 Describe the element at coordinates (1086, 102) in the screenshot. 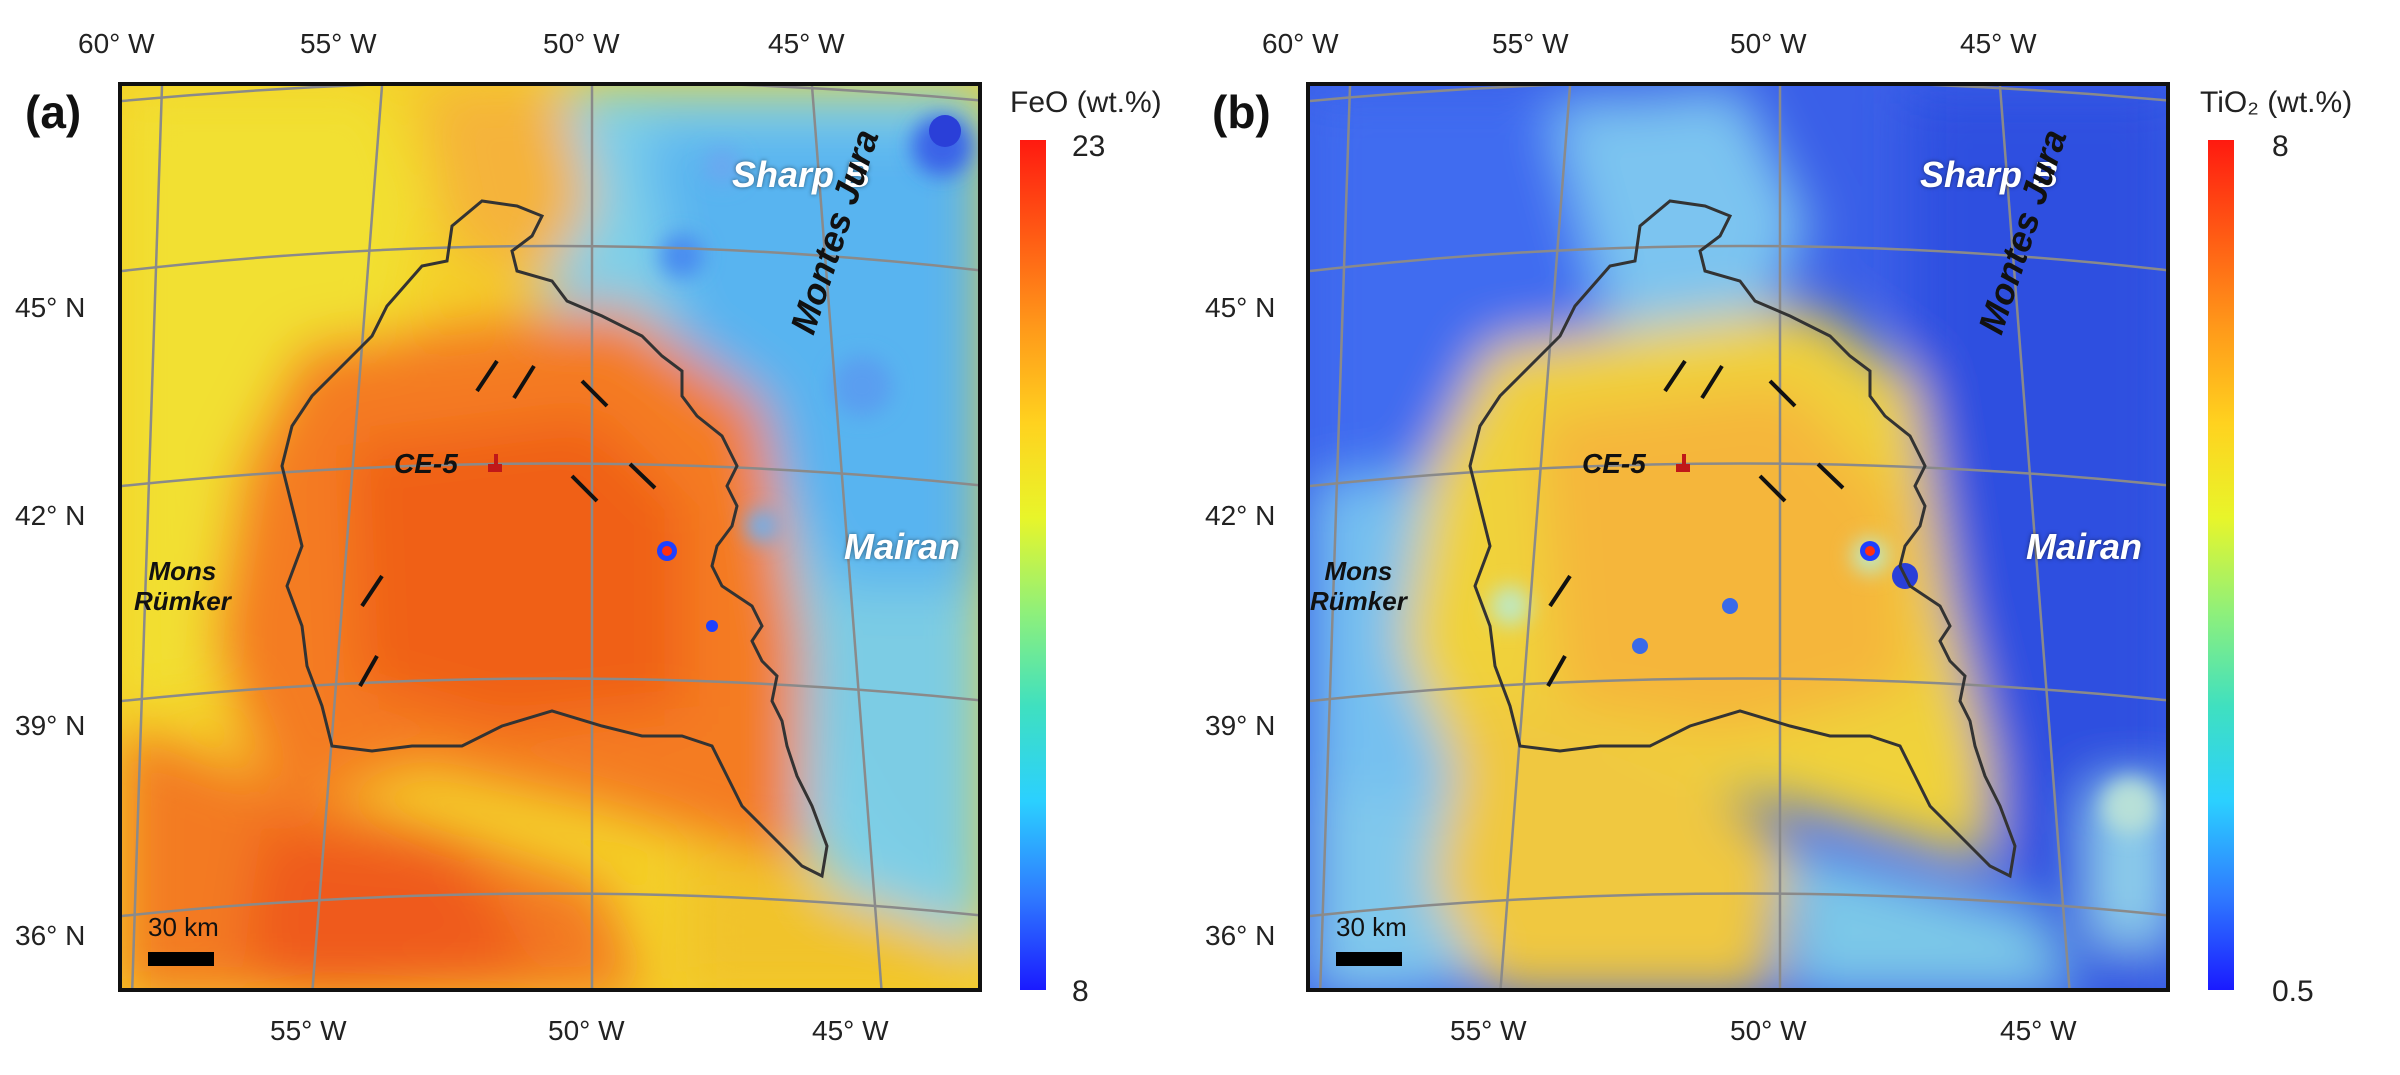

I see `colorbar-title: FeO (wt.%)` at that location.